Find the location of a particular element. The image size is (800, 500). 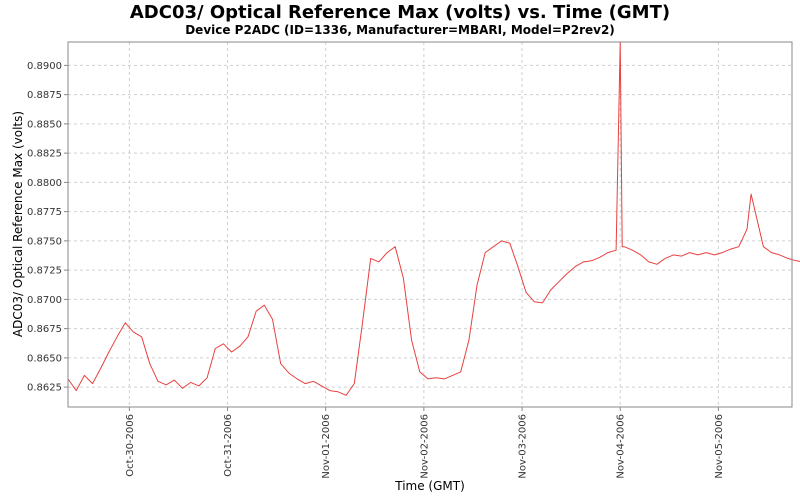

y-tick-label: 0.8725 is located at coordinates (44, 271).